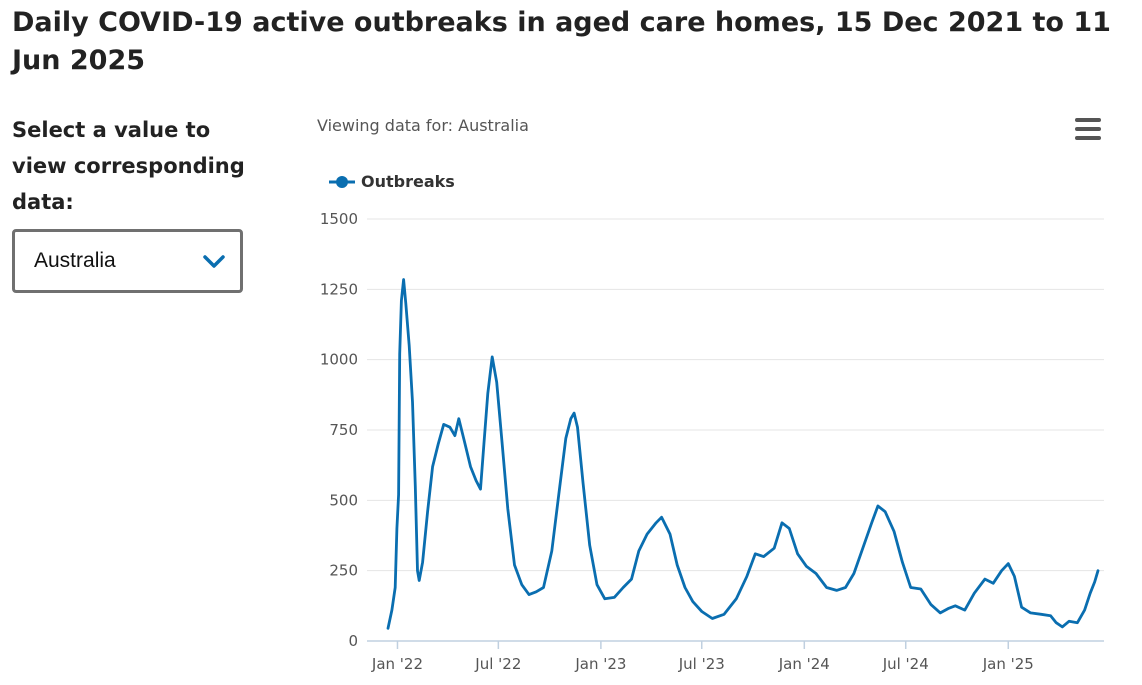 This screenshot has width=1142, height=685. What do you see at coordinates (804, 664) in the screenshot?
I see `x-tick-label: Jan '24` at bounding box center [804, 664].